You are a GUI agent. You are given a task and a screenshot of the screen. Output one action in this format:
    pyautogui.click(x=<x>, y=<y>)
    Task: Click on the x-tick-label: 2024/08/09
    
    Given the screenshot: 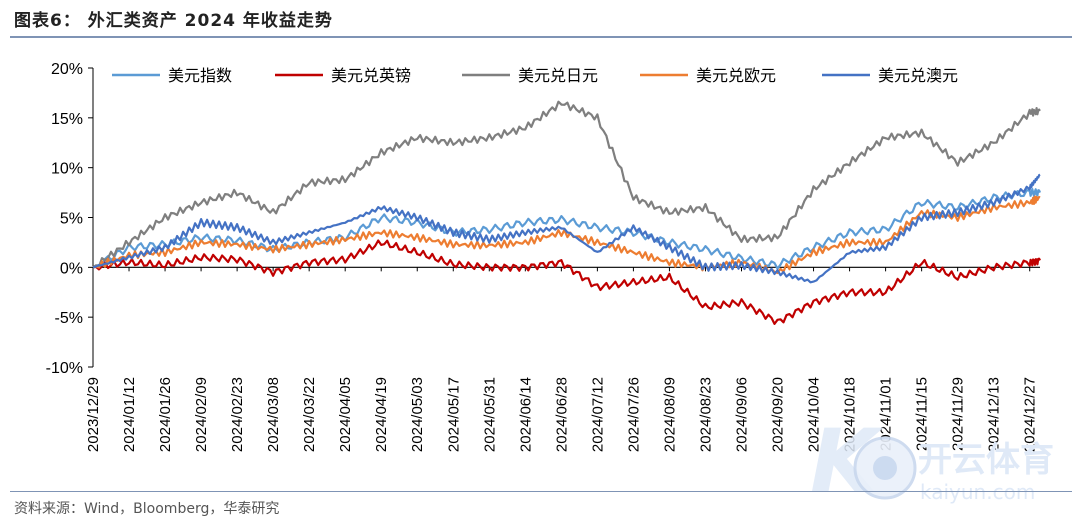 What is the action you would take?
    pyautogui.click(x=669, y=414)
    